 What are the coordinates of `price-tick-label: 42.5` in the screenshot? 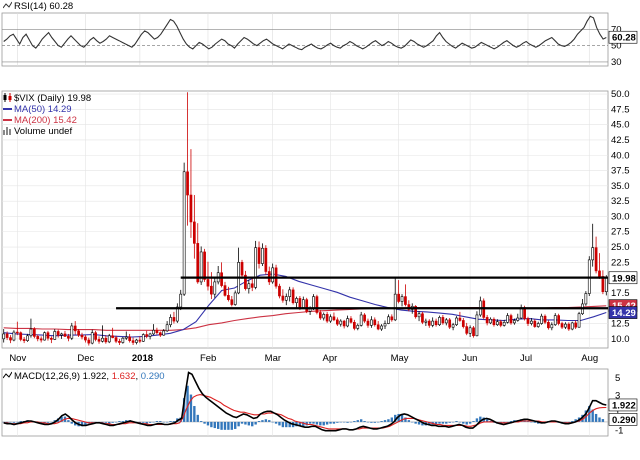 It's located at (620, 140).